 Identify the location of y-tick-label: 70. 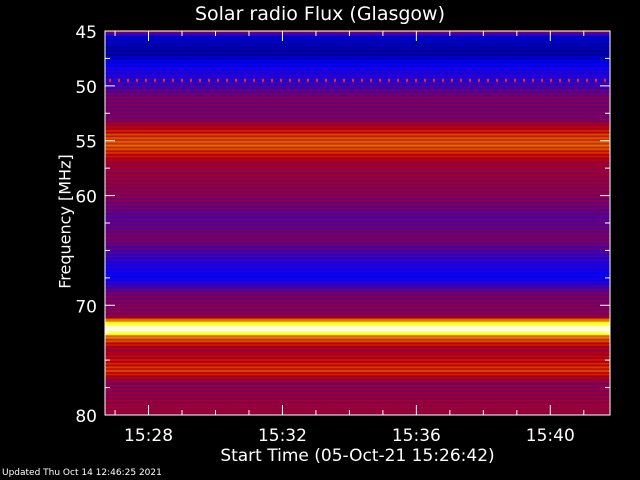
(86, 307).